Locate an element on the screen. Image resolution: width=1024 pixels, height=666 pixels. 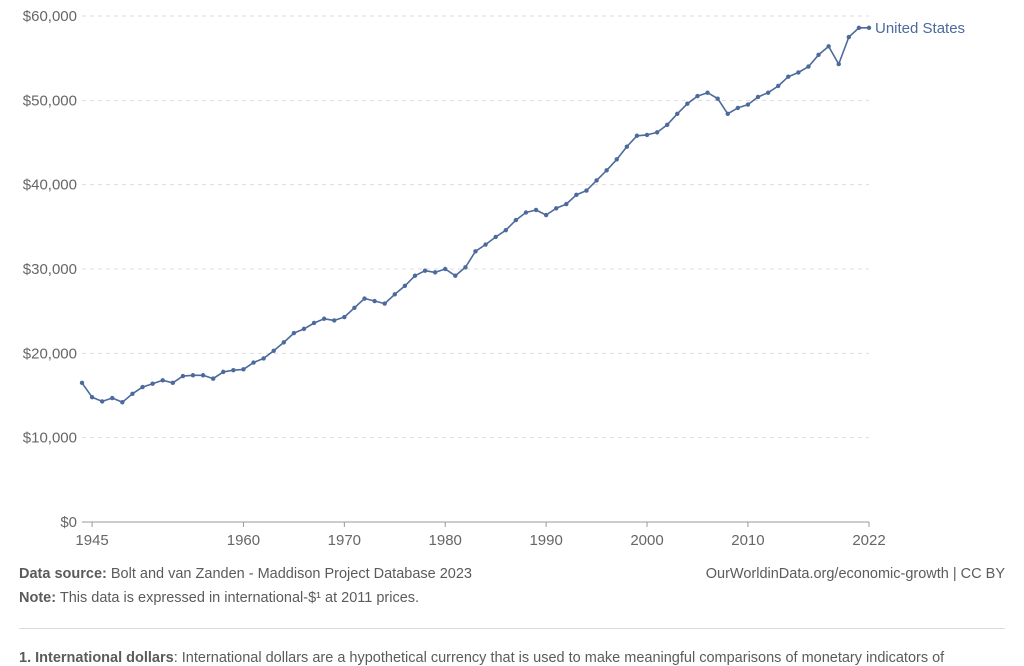
x-axis: 1945 1960 1970 1980 1990 2000 2010 2022 is located at coordinates (480, 535).